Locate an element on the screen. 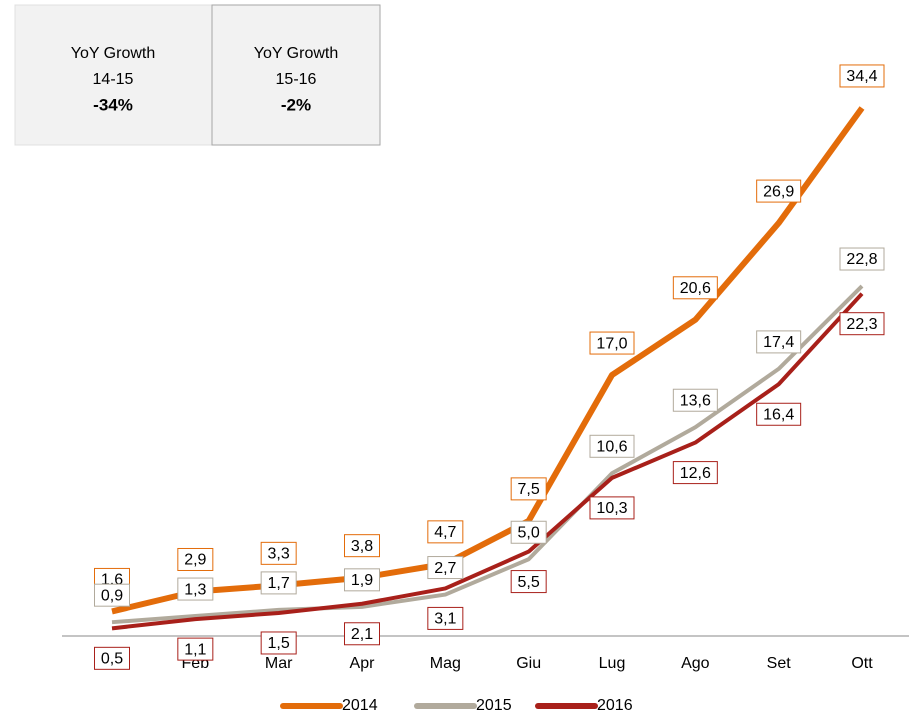 This screenshot has width=909, height=719. legend-label: 2016 is located at coordinates (615, 705).